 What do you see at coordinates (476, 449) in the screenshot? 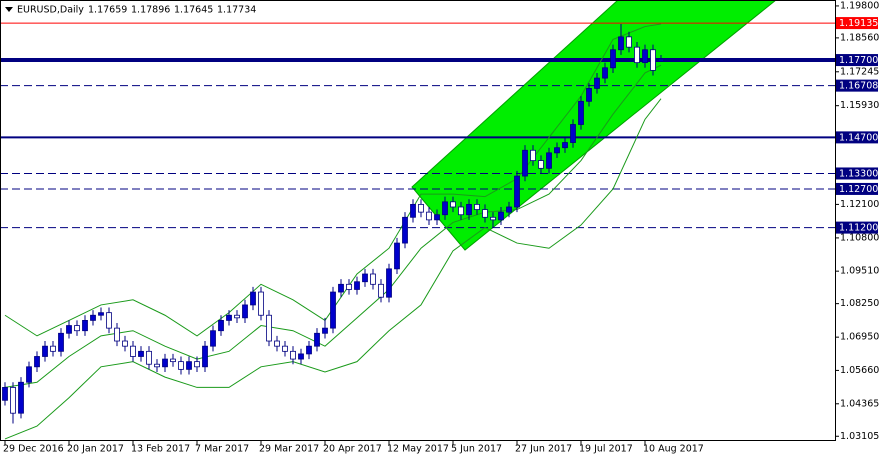
I see `x-tick-label: 5 Jun 2017` at bounding box center [476, 449].